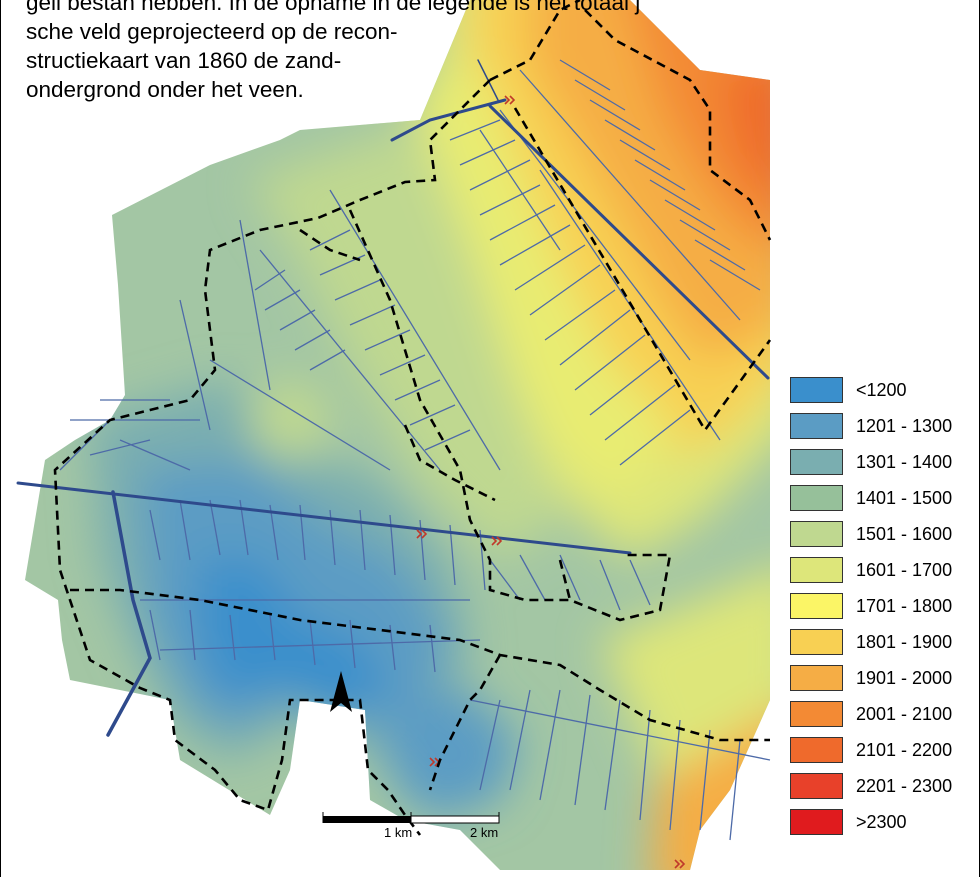 The height and width of the screenshot is (879, 980). Describe the element at coordinates (629, 242) in the screenshot. I see `northeast-canal` at that location.